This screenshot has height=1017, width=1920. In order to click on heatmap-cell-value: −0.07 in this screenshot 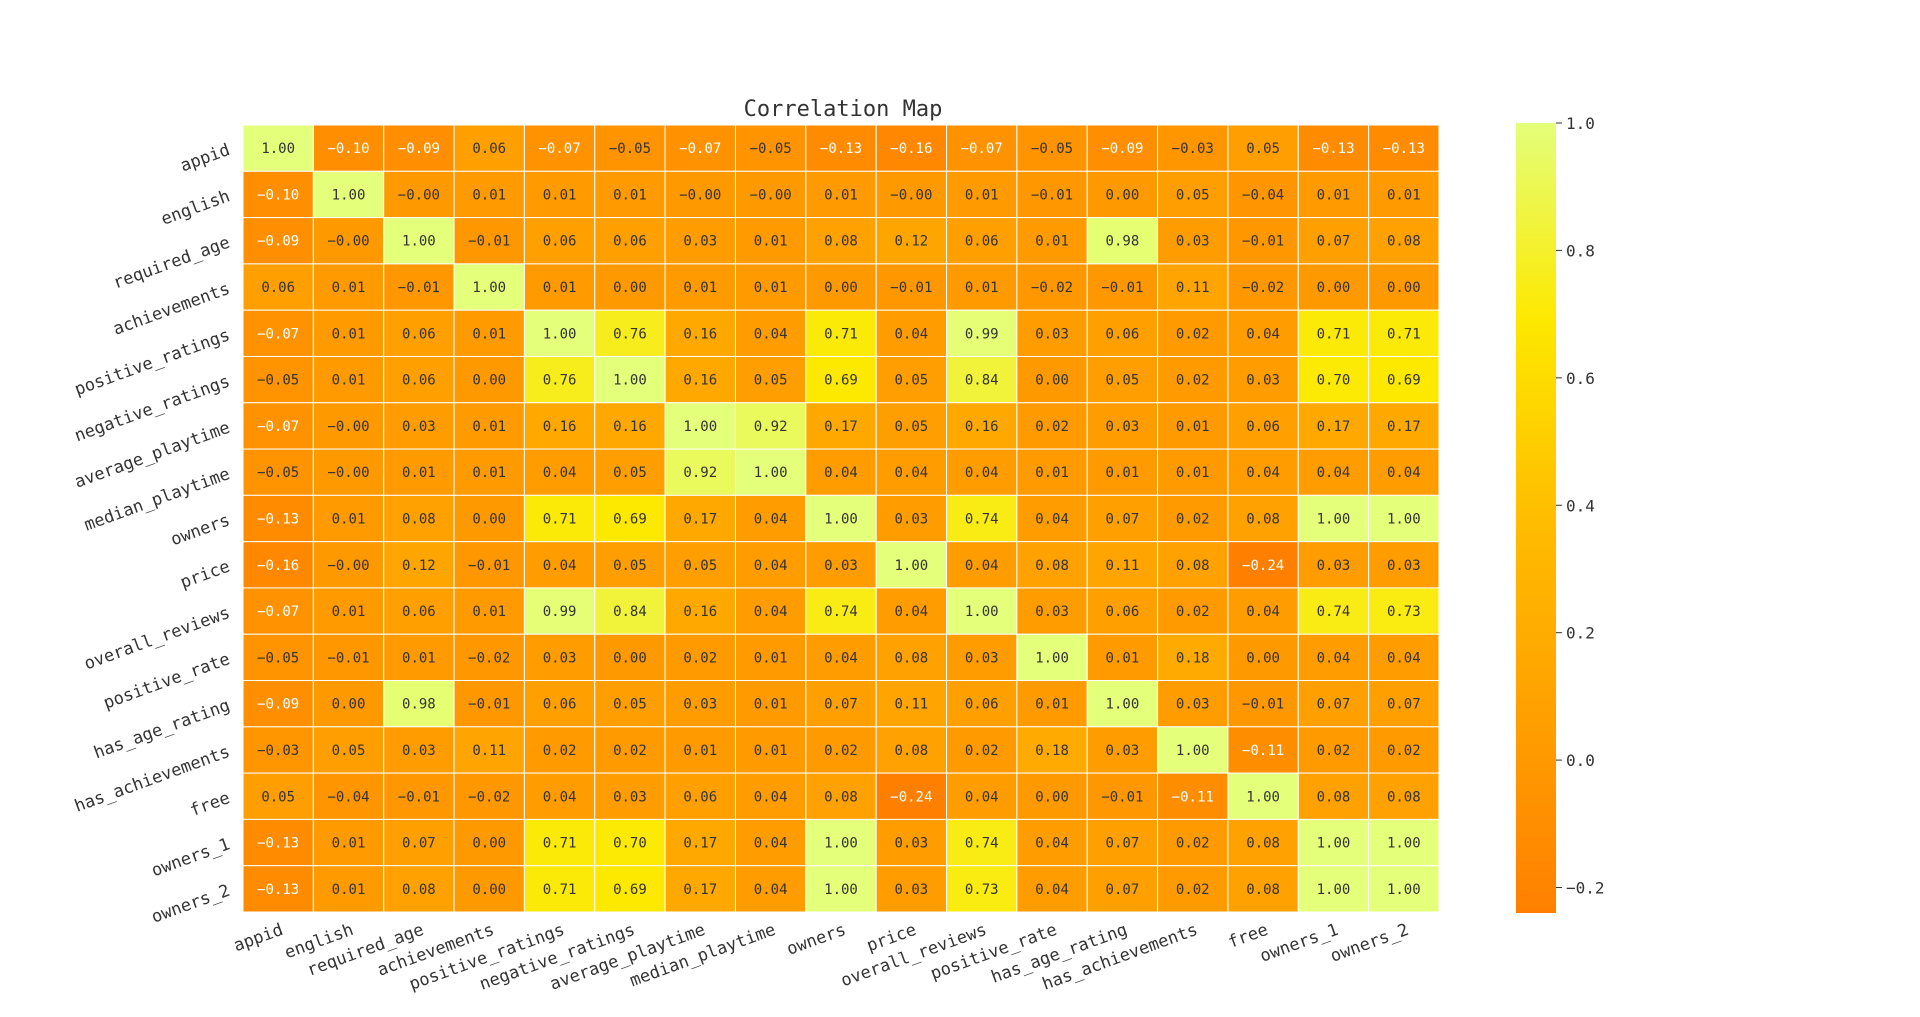, I will do `click(700, 149)`.